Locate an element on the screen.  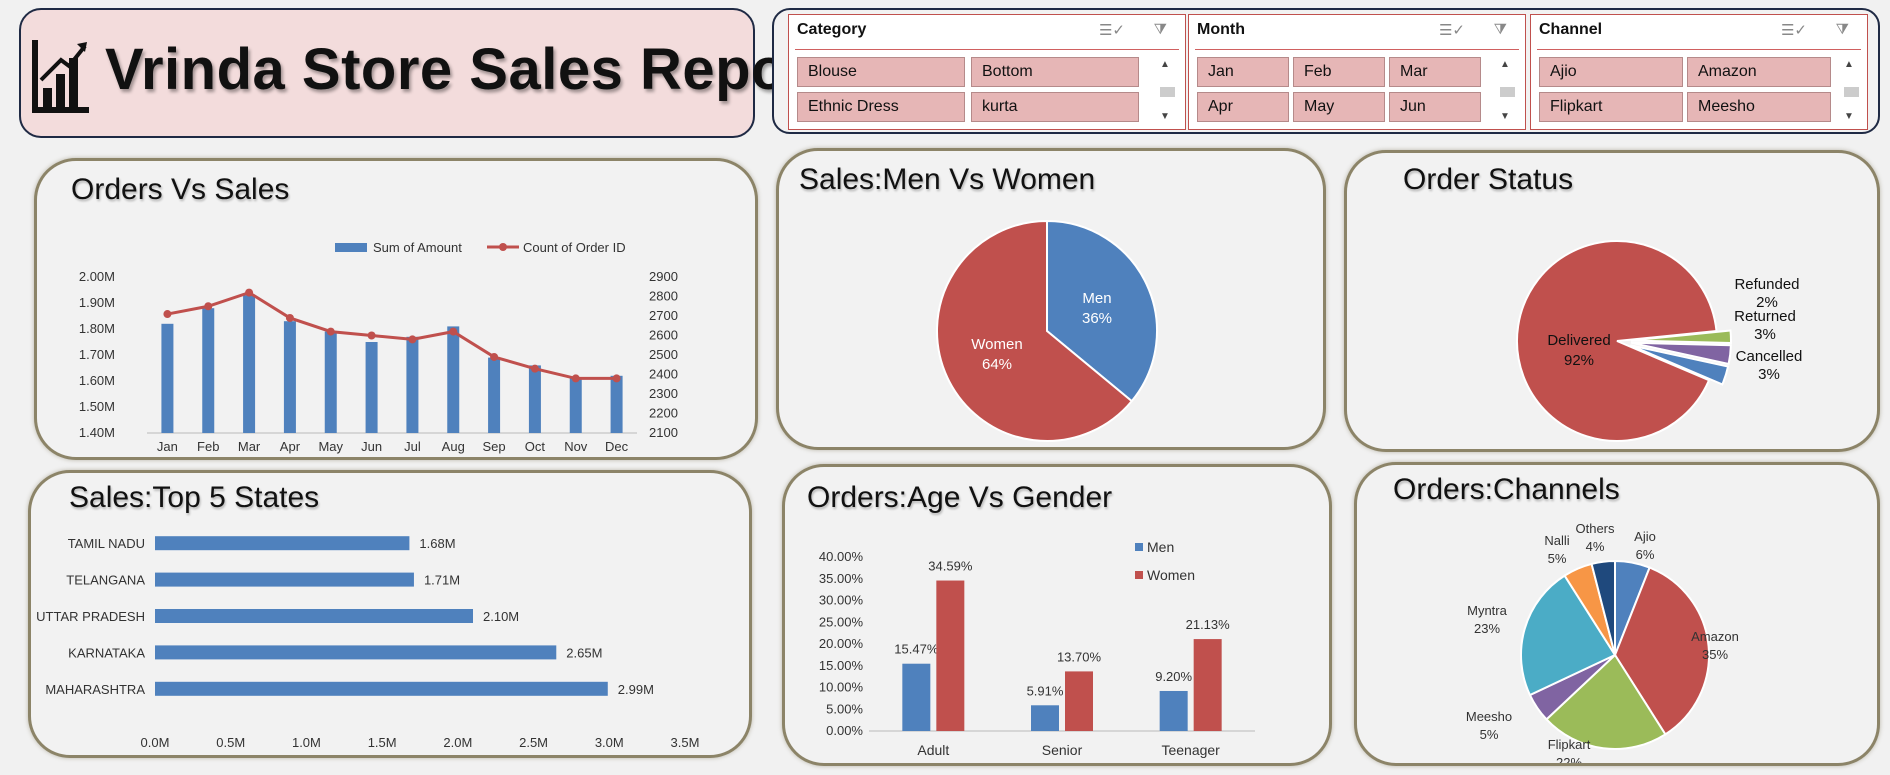
data-label: 34.59% is located at coordinates (950, 566).